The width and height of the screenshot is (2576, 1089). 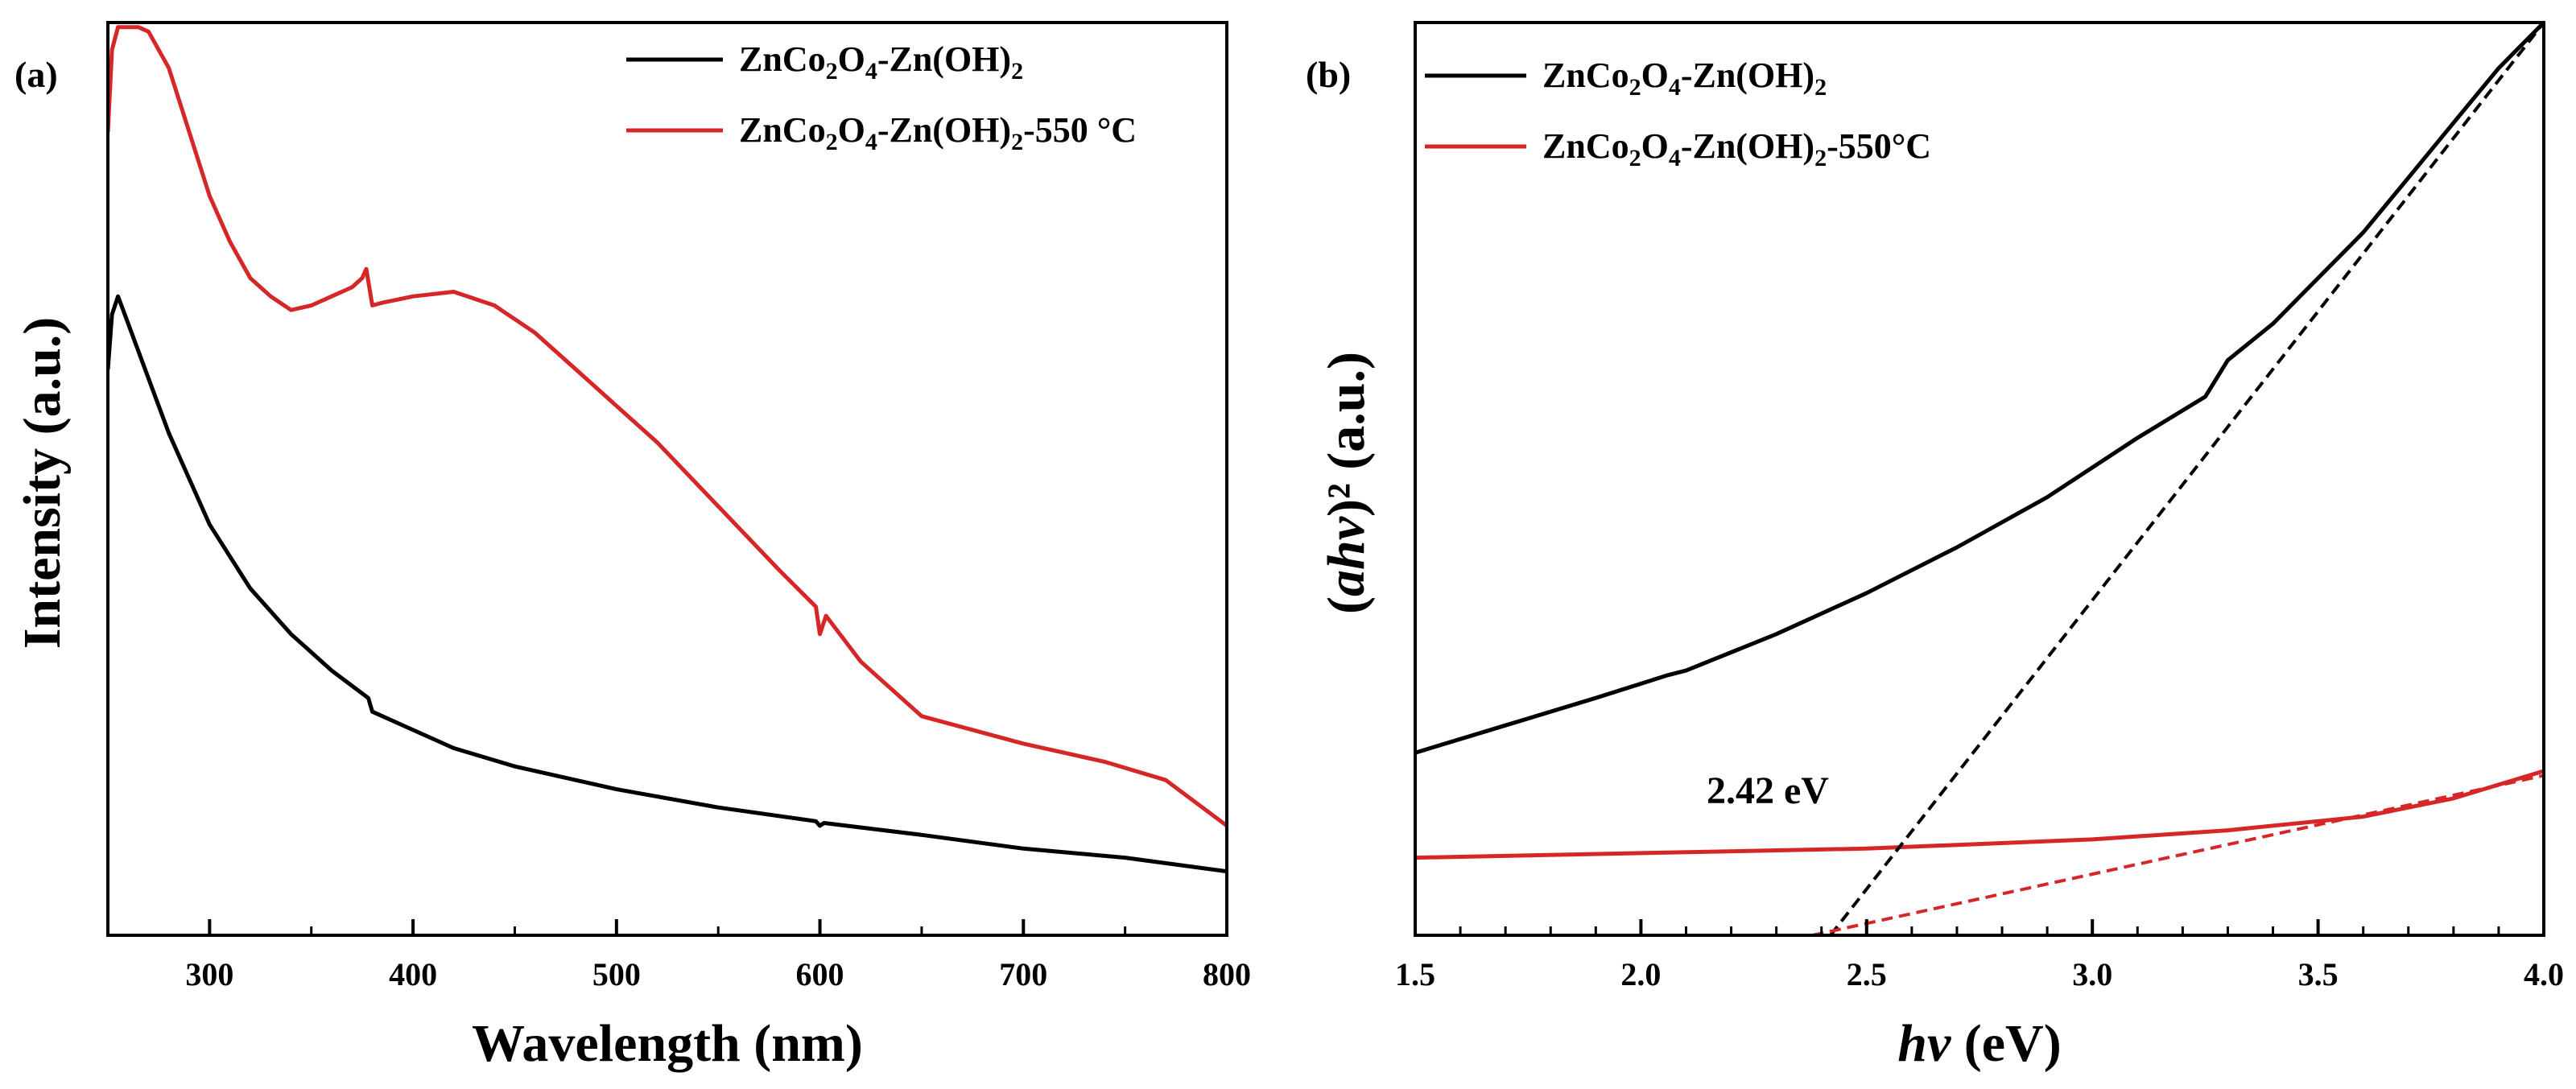 What do you see at coordinates (1924, 1043) in the screenshot?
I see `x-axis-title-italic: hv` at bounding box center [1924, 1043].